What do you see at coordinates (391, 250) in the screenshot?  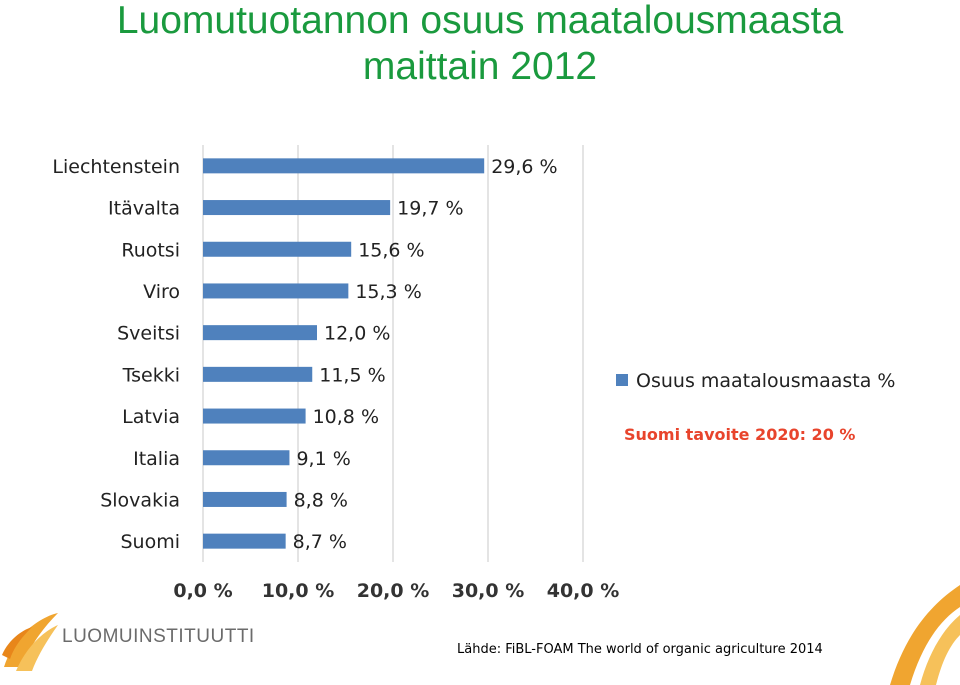 I see `data-label: 15,6 %` at bounding box center [391, 250].